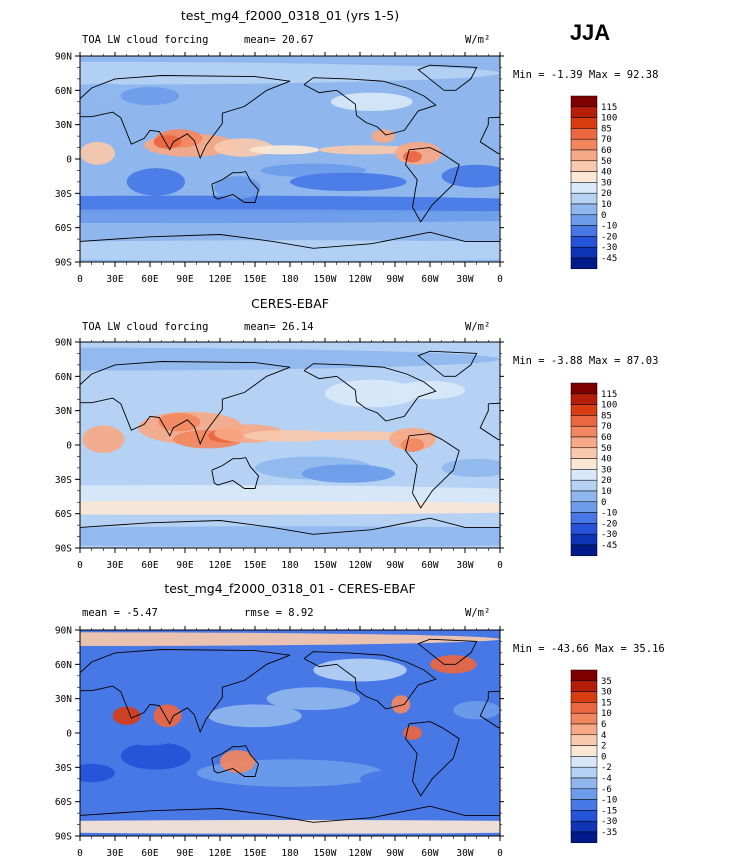 This screenshot has width=732, height=865. I want to click on x-tick-label: 30W, so click(464, 279).